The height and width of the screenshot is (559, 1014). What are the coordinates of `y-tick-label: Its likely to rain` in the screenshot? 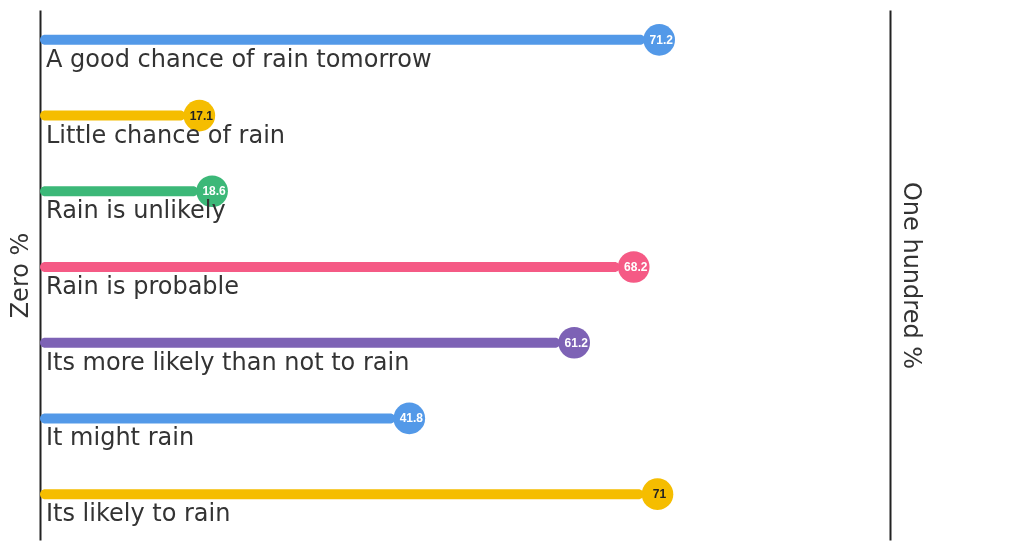 It's located at (138, 513).